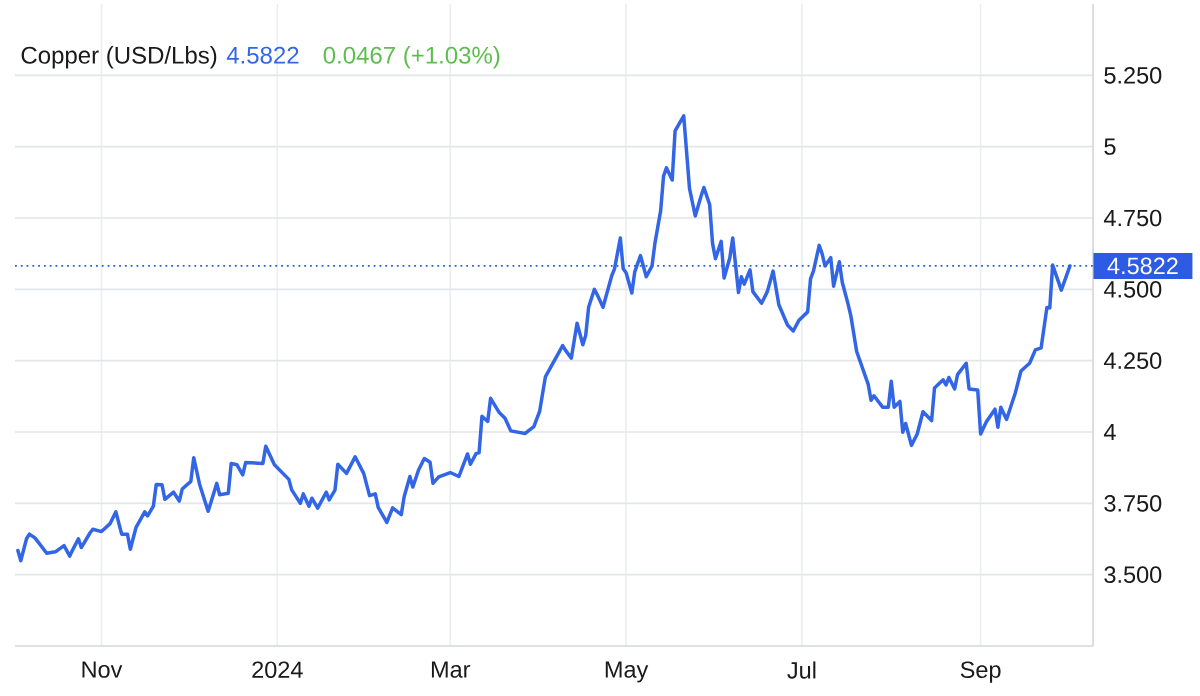  I want to click on x-tick-label: Mar, so click(451, 669).